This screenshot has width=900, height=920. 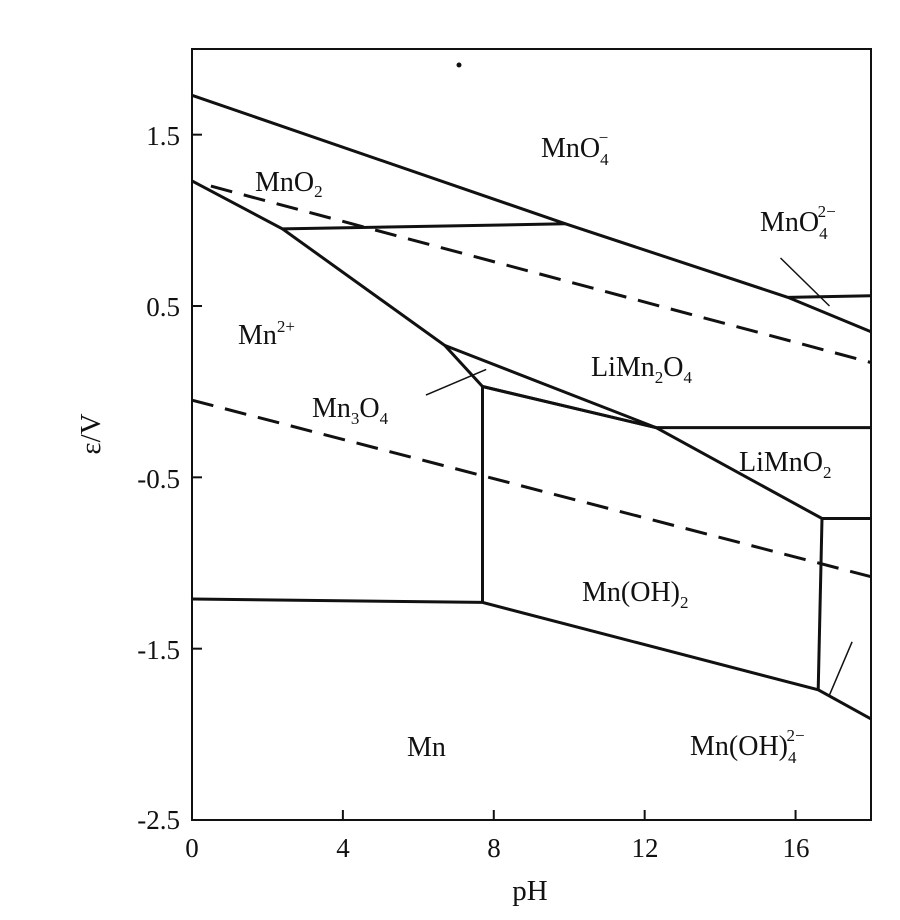 I want to click on y-tick-label: -1.5, so click(x=158, y=650).